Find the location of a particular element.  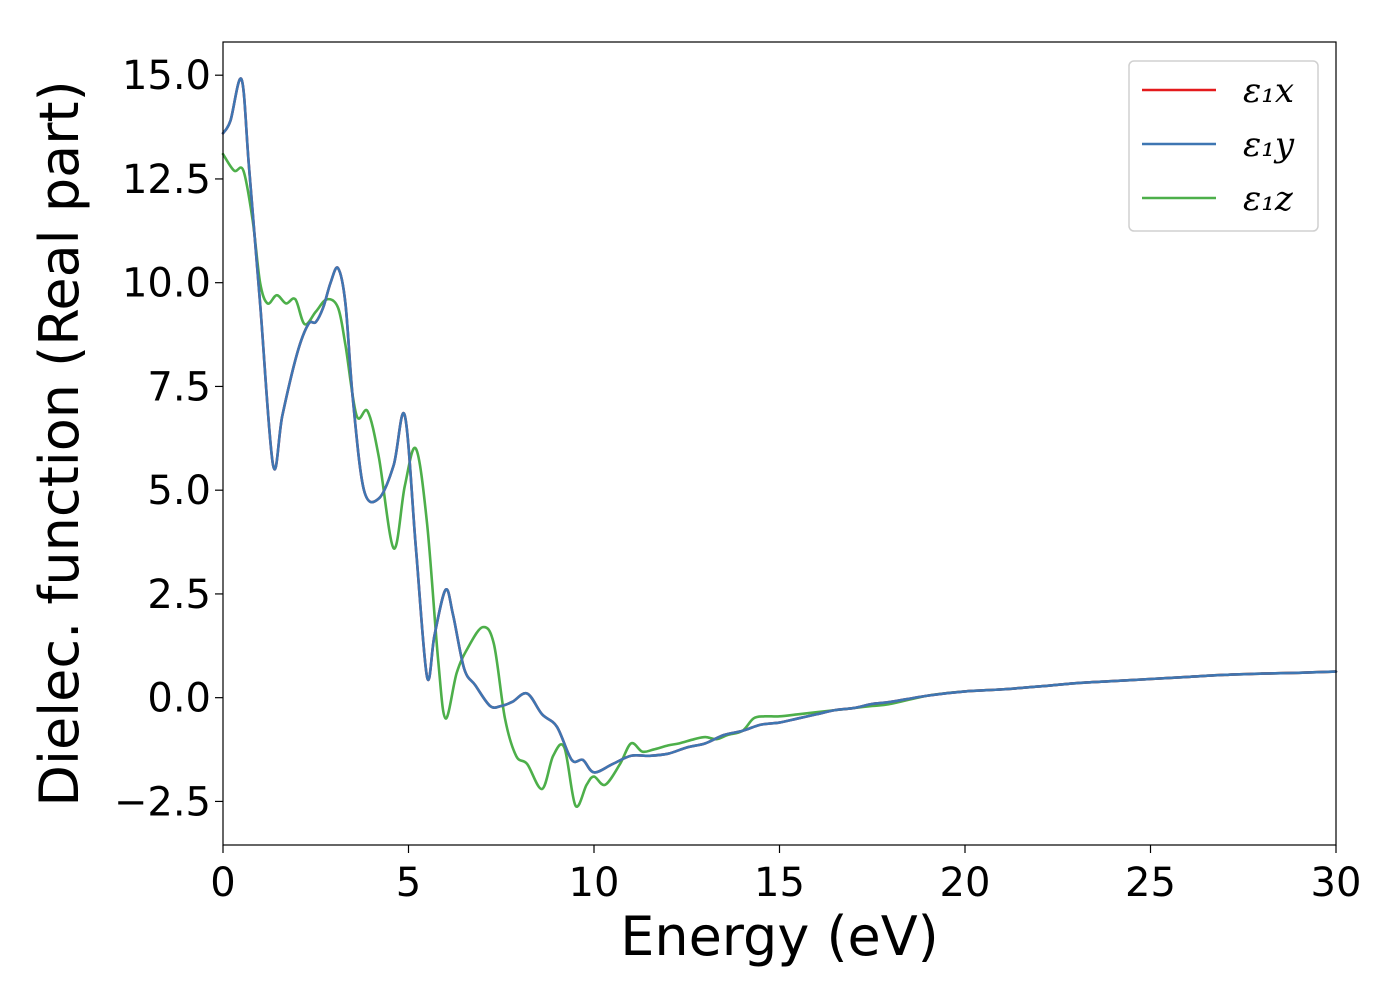

x-tick-label: 15 is located at coordinates (779, 883).